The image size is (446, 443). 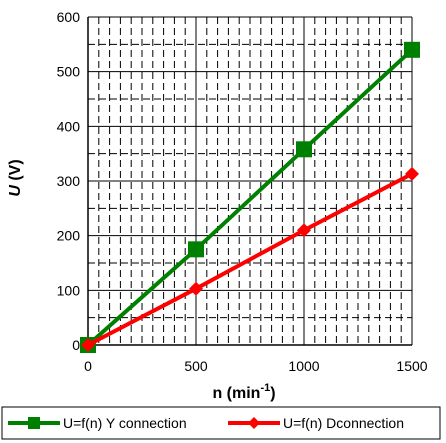 What do you see at coordinates (88, 366) in the screenshot?
I see `x-tick-label: 0` at bounding box center [88, 366].